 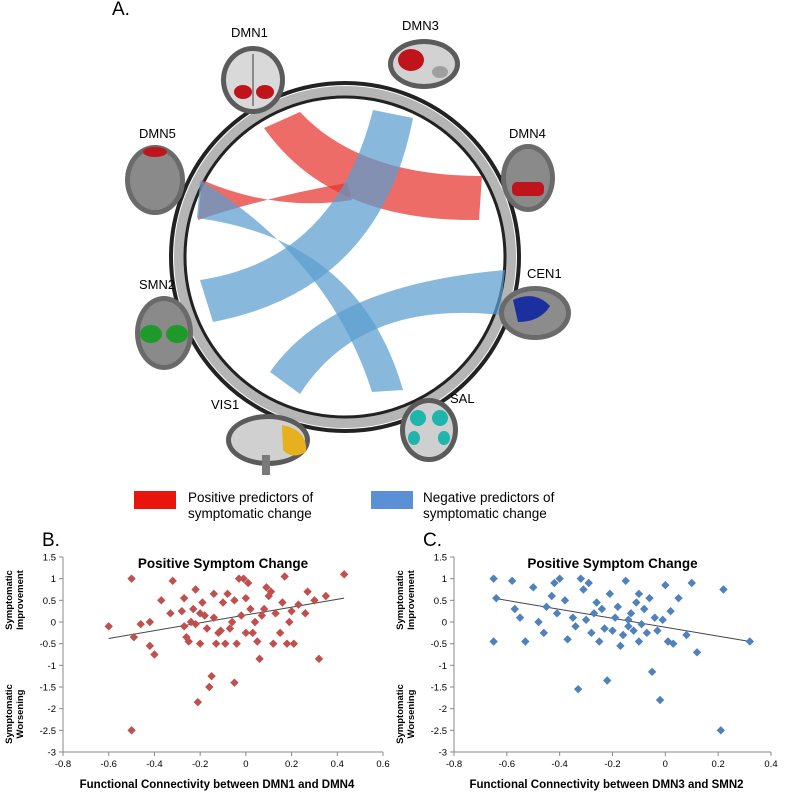 I want to click on node-label-dmn1: DMN1, so click(x=249, y=32).